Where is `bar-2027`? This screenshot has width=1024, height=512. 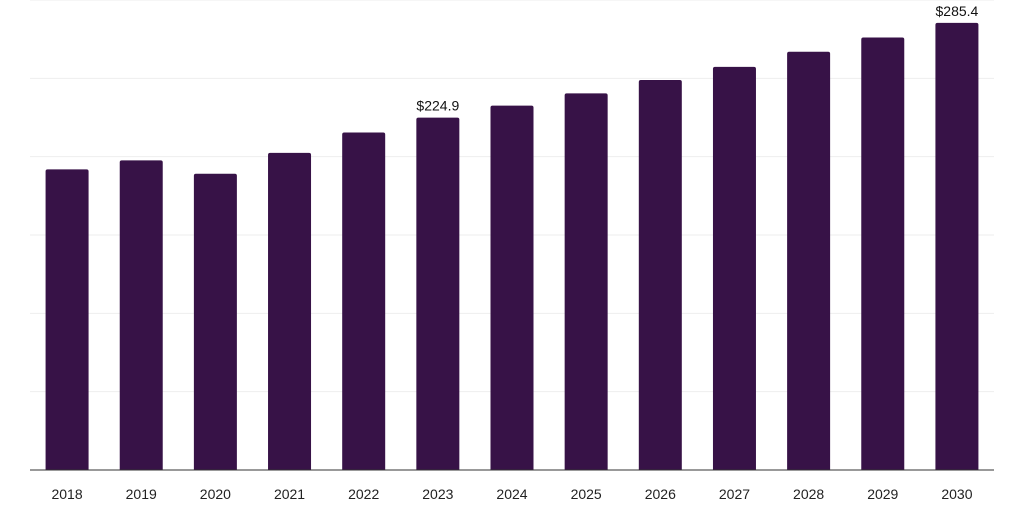 bar-2027 is located at coordinates (734, 268).